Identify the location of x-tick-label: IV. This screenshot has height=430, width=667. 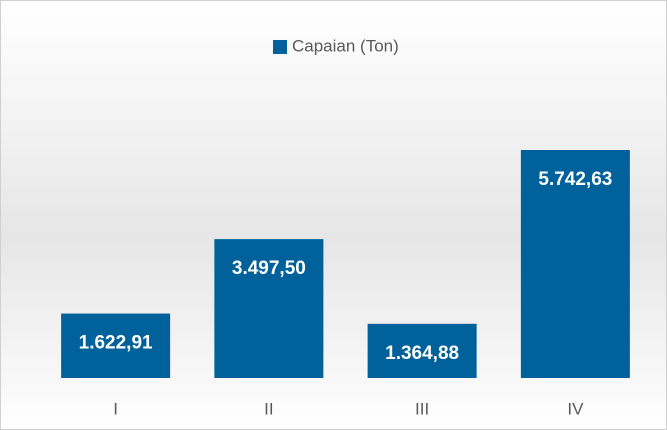
(575, 408).